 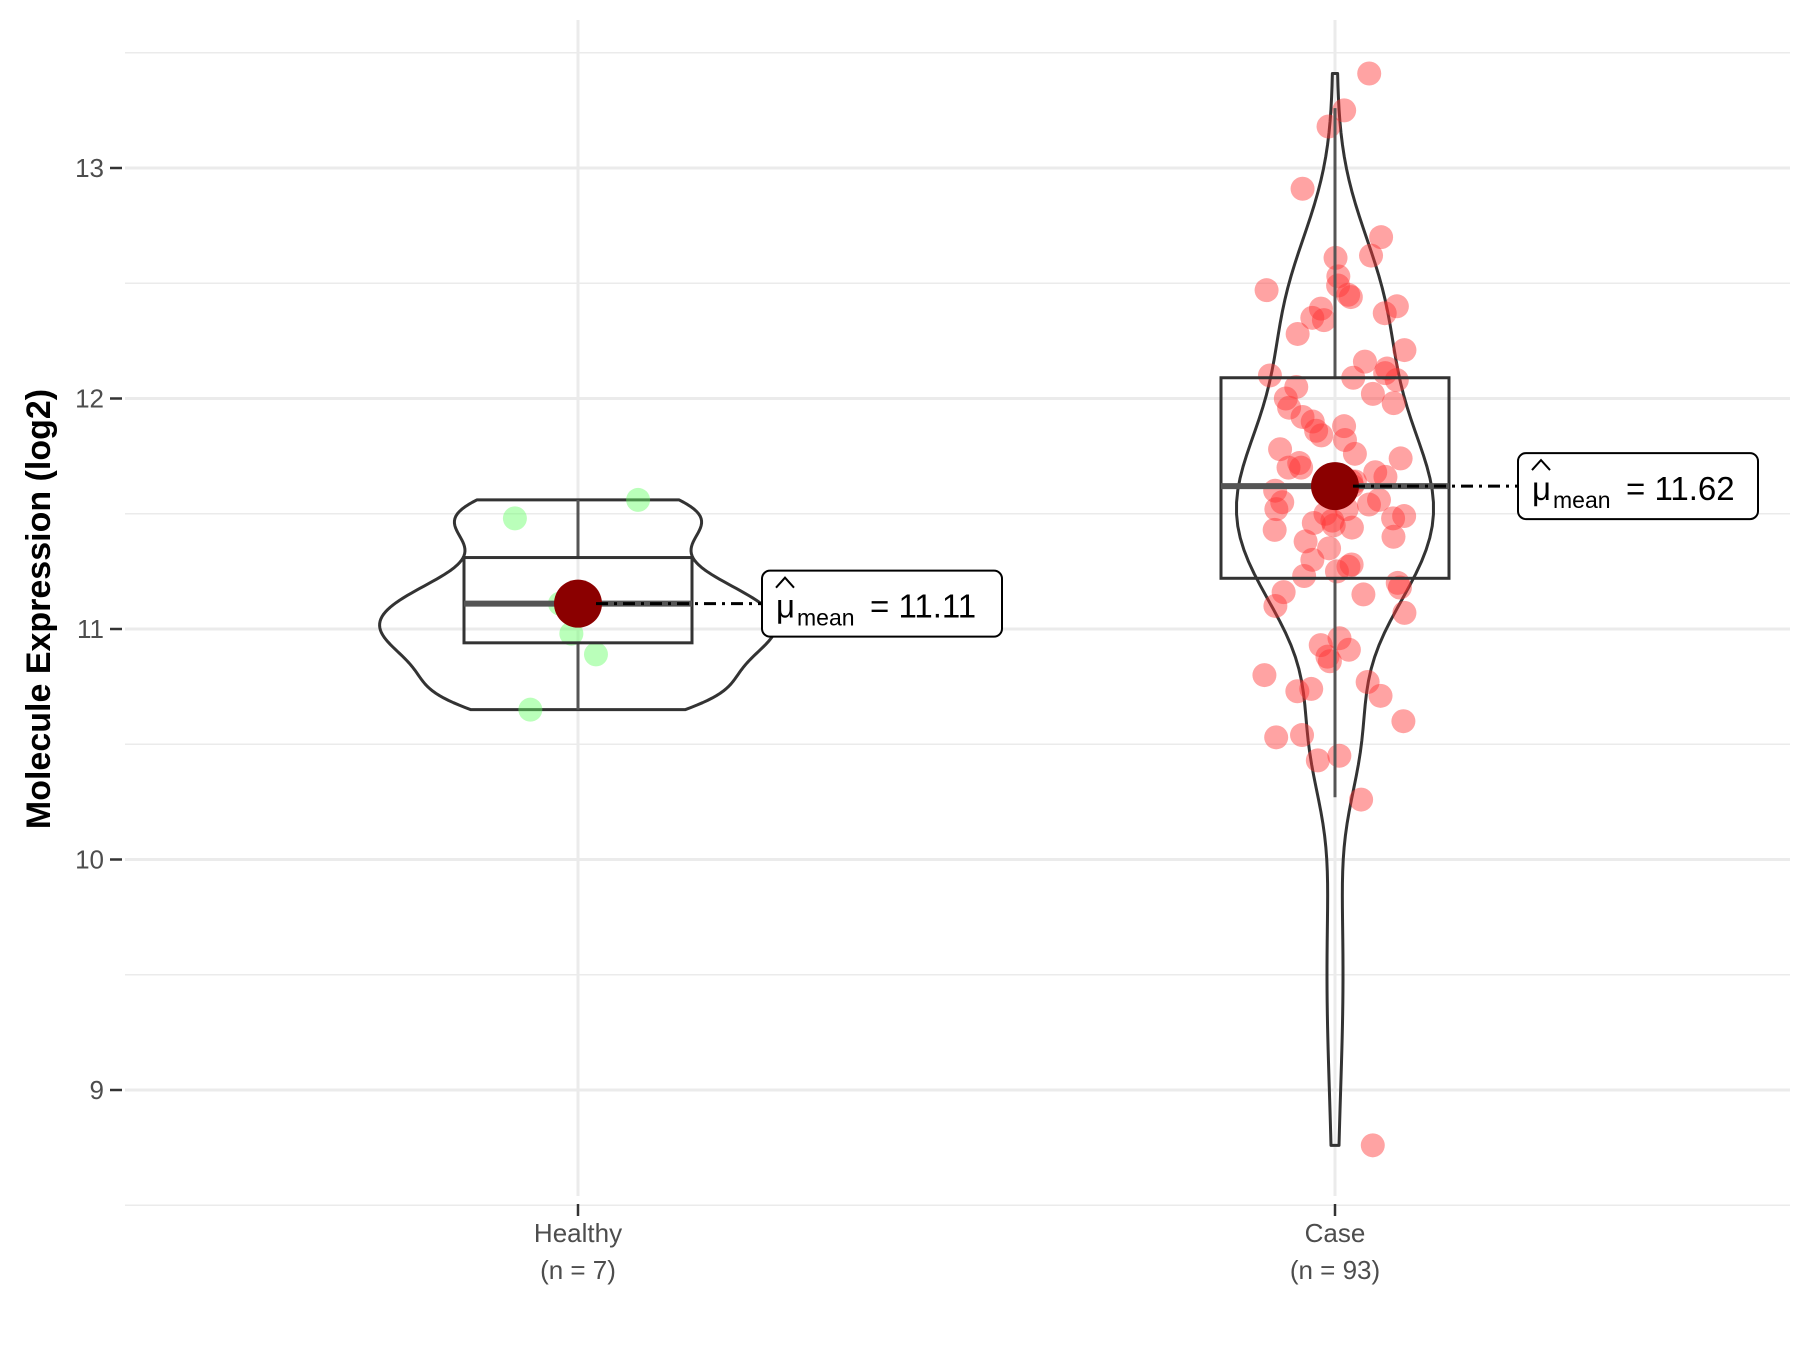 What do you see at coordinates (957, 1244) in the screenshot?
I see `x-axis: Healthy (n = 7) Case (n = 93)` at bounding box center [957, 1244].